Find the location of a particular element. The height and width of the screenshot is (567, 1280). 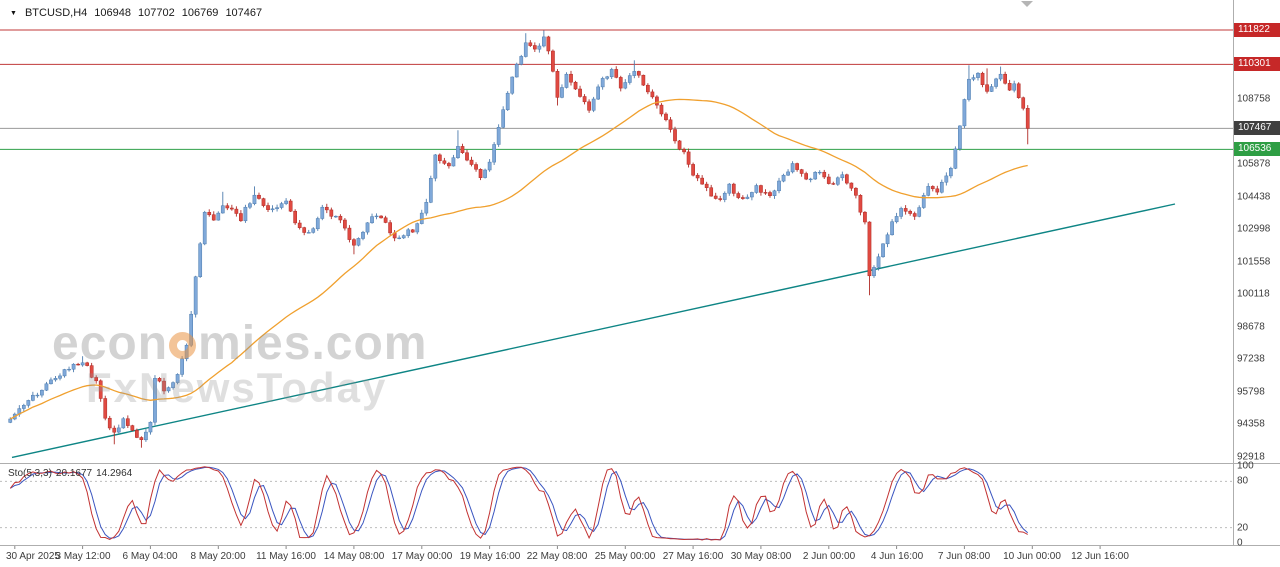

stochastic-main-line is located at coordinates (518, 503).